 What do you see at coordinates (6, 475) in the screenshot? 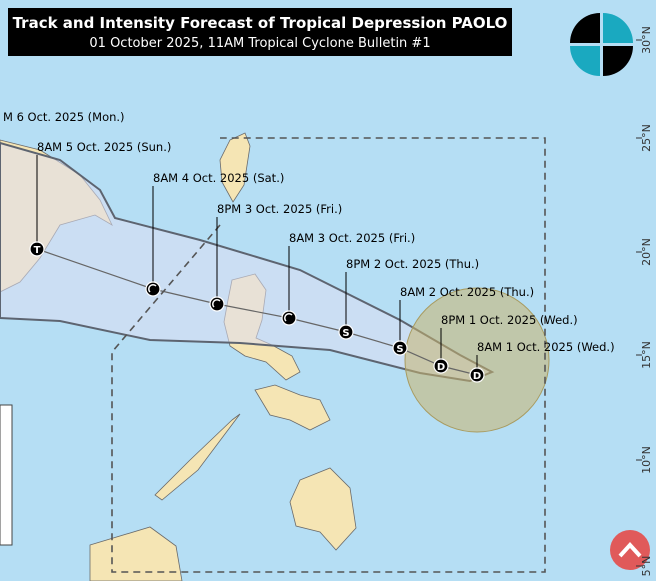
I see `legend-box` at bounding box center [6, 475].